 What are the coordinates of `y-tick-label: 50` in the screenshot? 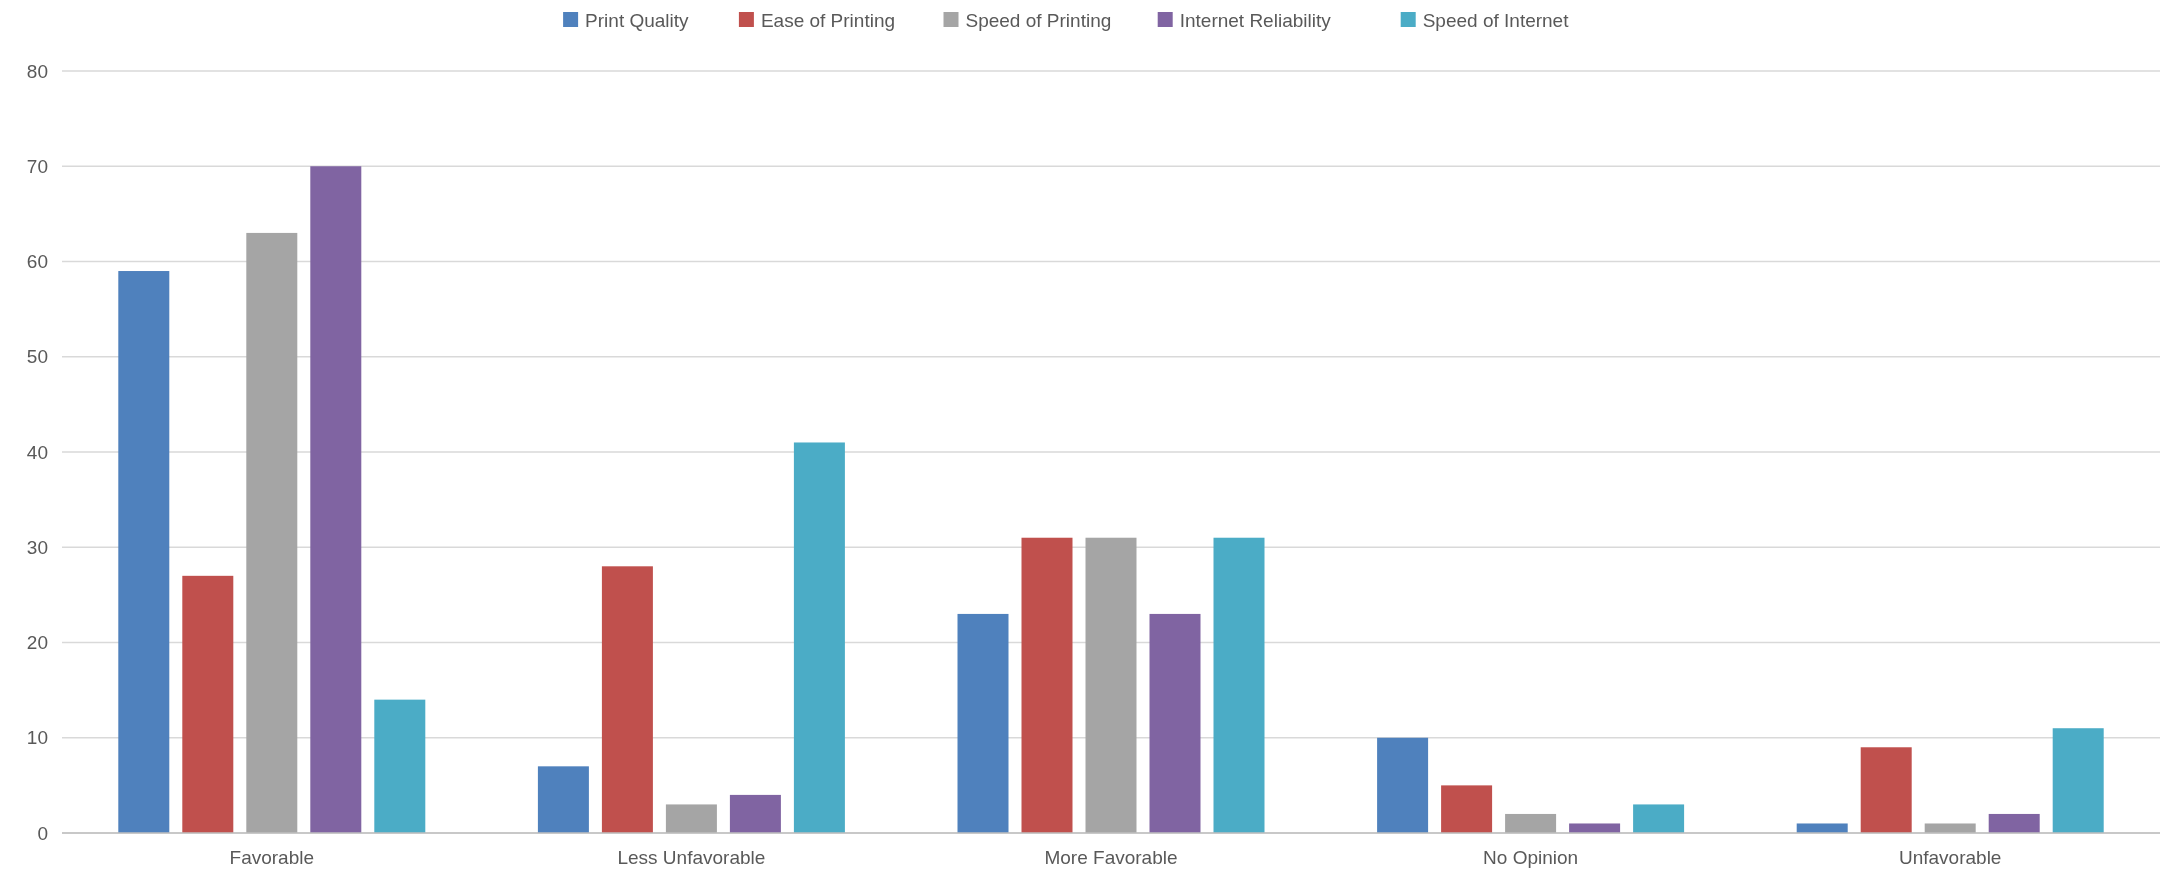 It's located at (37, 357).